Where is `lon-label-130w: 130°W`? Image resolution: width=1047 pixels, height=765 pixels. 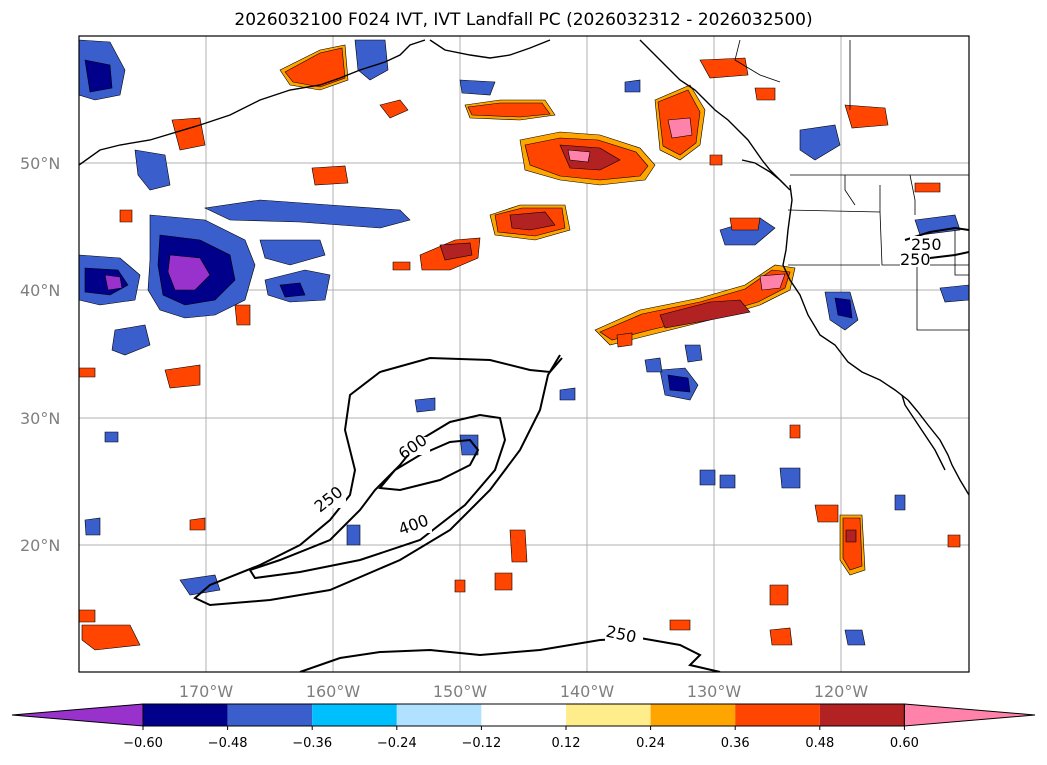 lon-label-130w: 130°W is located at coordinates (714, 691).